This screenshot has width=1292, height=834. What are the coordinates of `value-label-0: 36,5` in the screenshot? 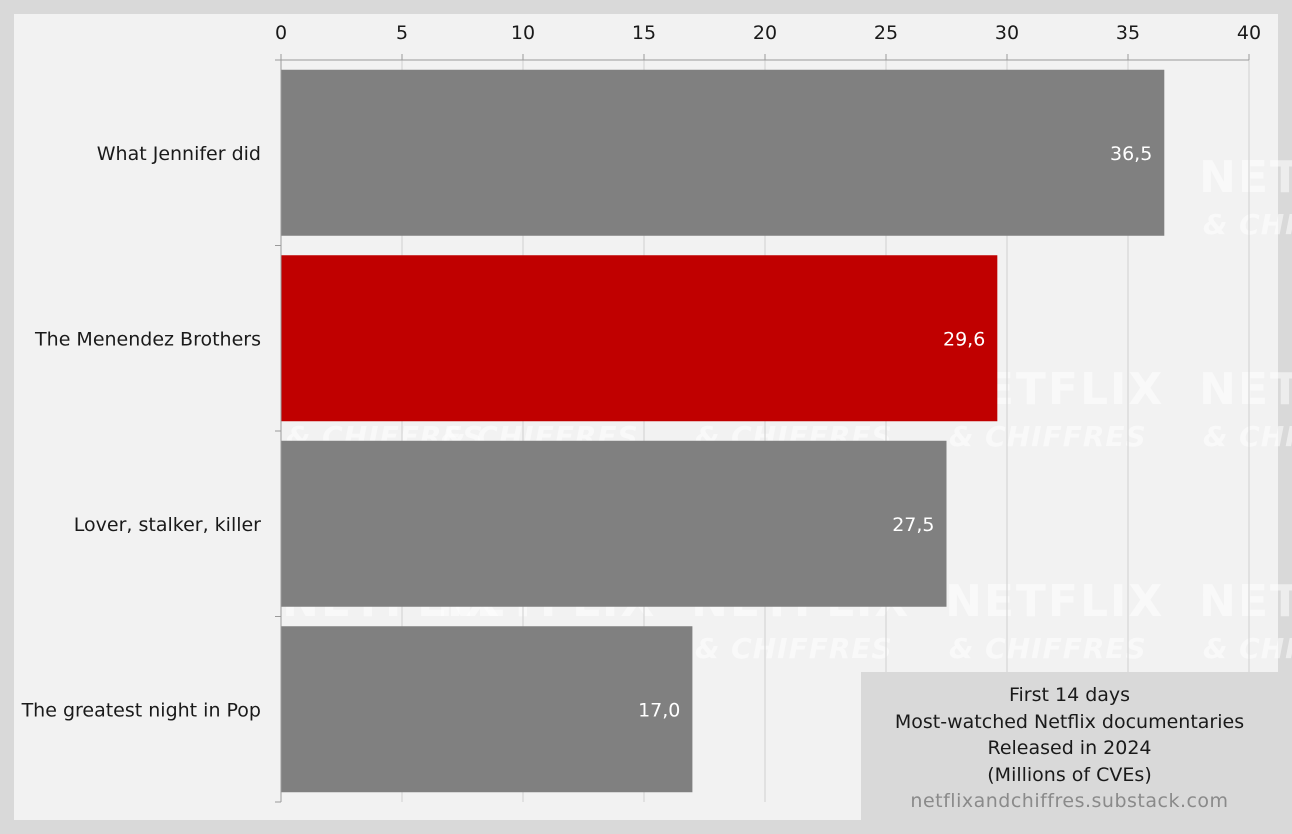 It's located at (1131, 154).